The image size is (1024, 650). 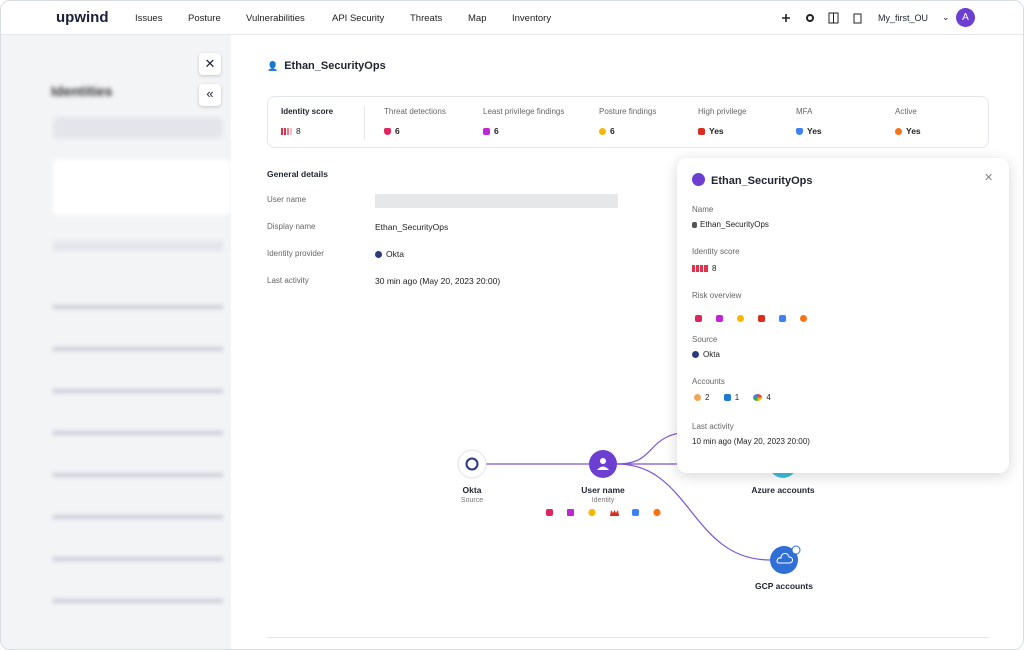 I want to click on stat-number: 8, so click(x=298, y=131).